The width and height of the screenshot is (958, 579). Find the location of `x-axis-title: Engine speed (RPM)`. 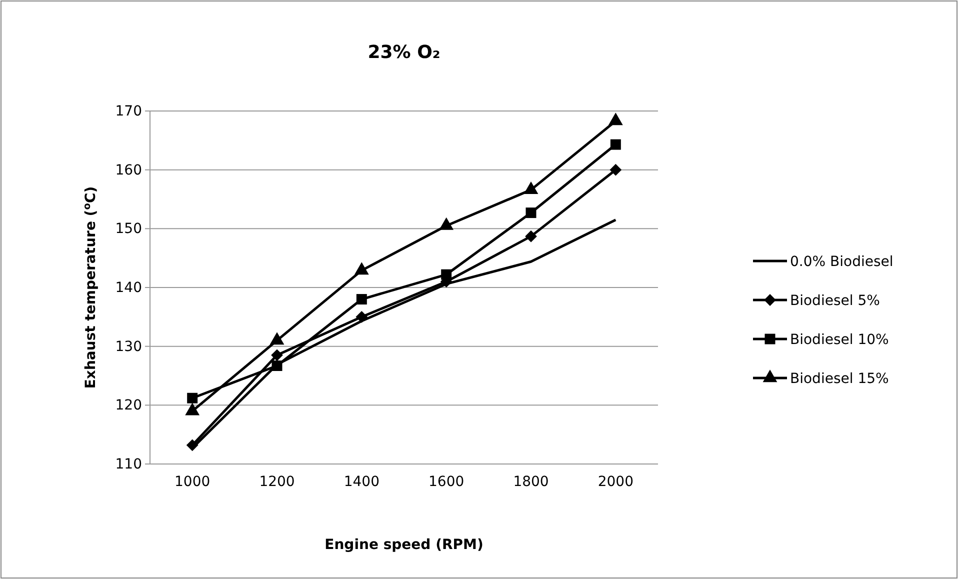

x-axis-title: Engine speed (RPM) is located at coordinates (404, 545).